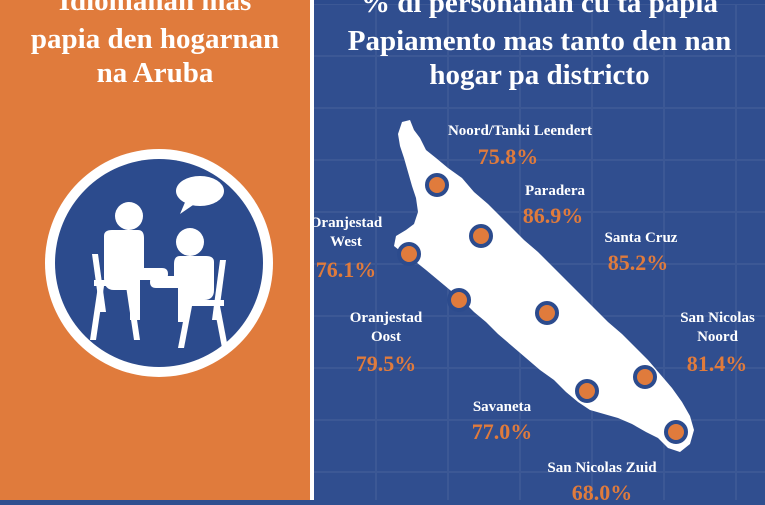  What do you see at coordinates (386, 363) in the screenshot?
I see `district-value-oranjestad-oost: 79.5%` at bounding box center [386, 363].